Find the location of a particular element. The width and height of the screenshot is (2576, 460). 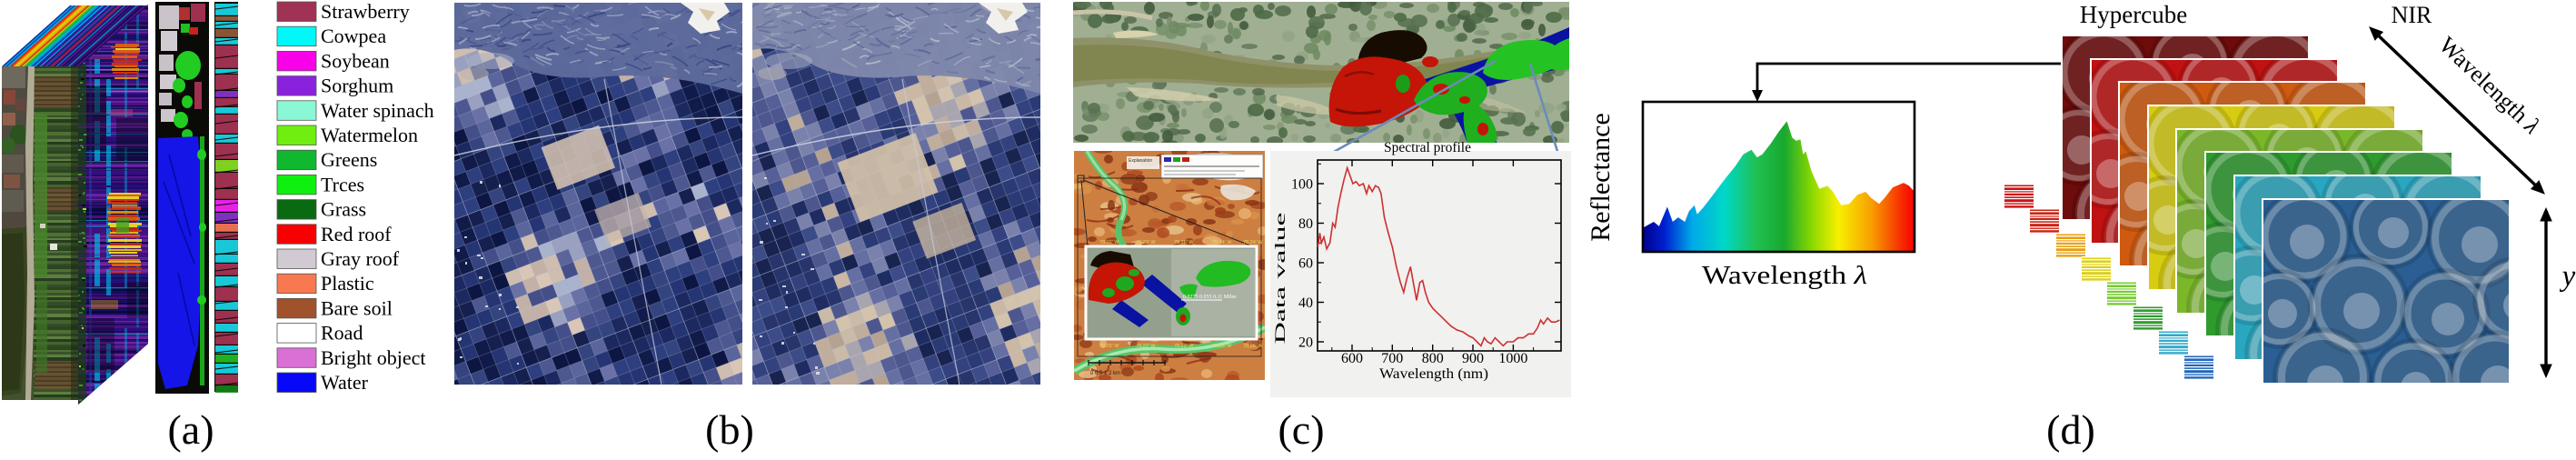

svg-text: 78.25' W is located at coordinates (1109, 346).